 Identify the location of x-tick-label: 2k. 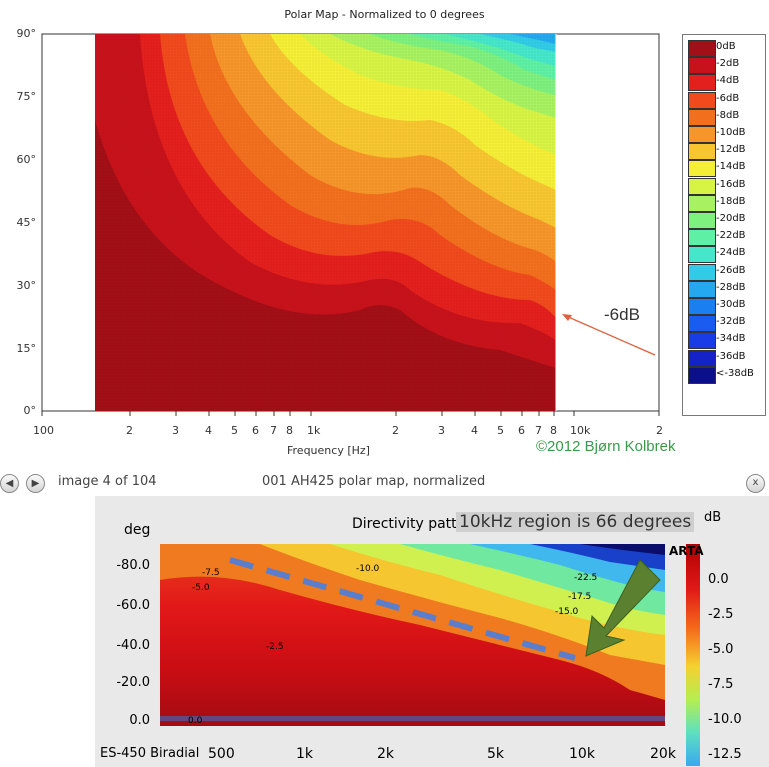
(386, 754).